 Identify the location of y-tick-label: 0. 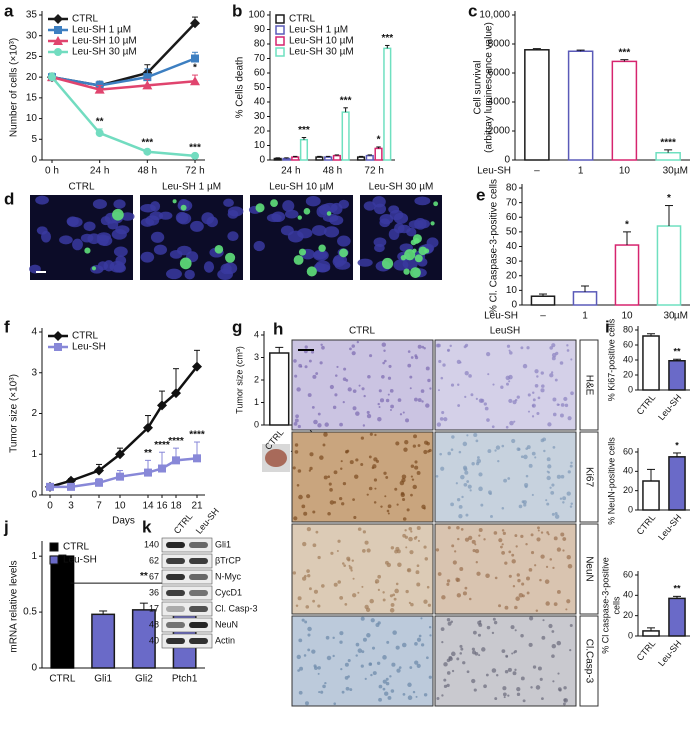
(630, 635).